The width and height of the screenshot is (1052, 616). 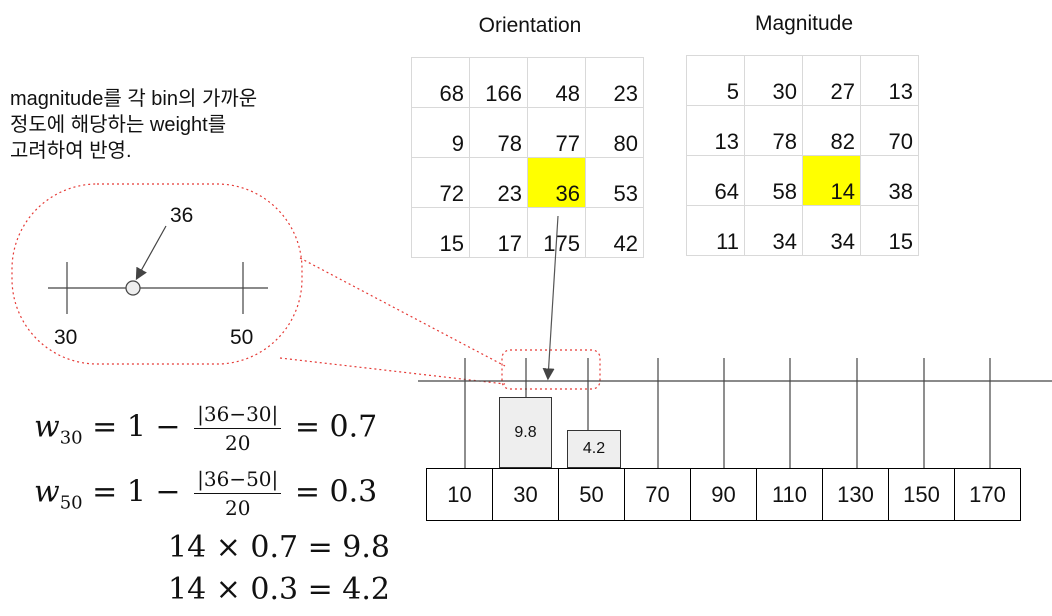 What do you see at coordinates (279, 547) in the screenshot?
I see `equation-product-1: 14 × 0.7 = 9.8` at bounding box center [279, 547].